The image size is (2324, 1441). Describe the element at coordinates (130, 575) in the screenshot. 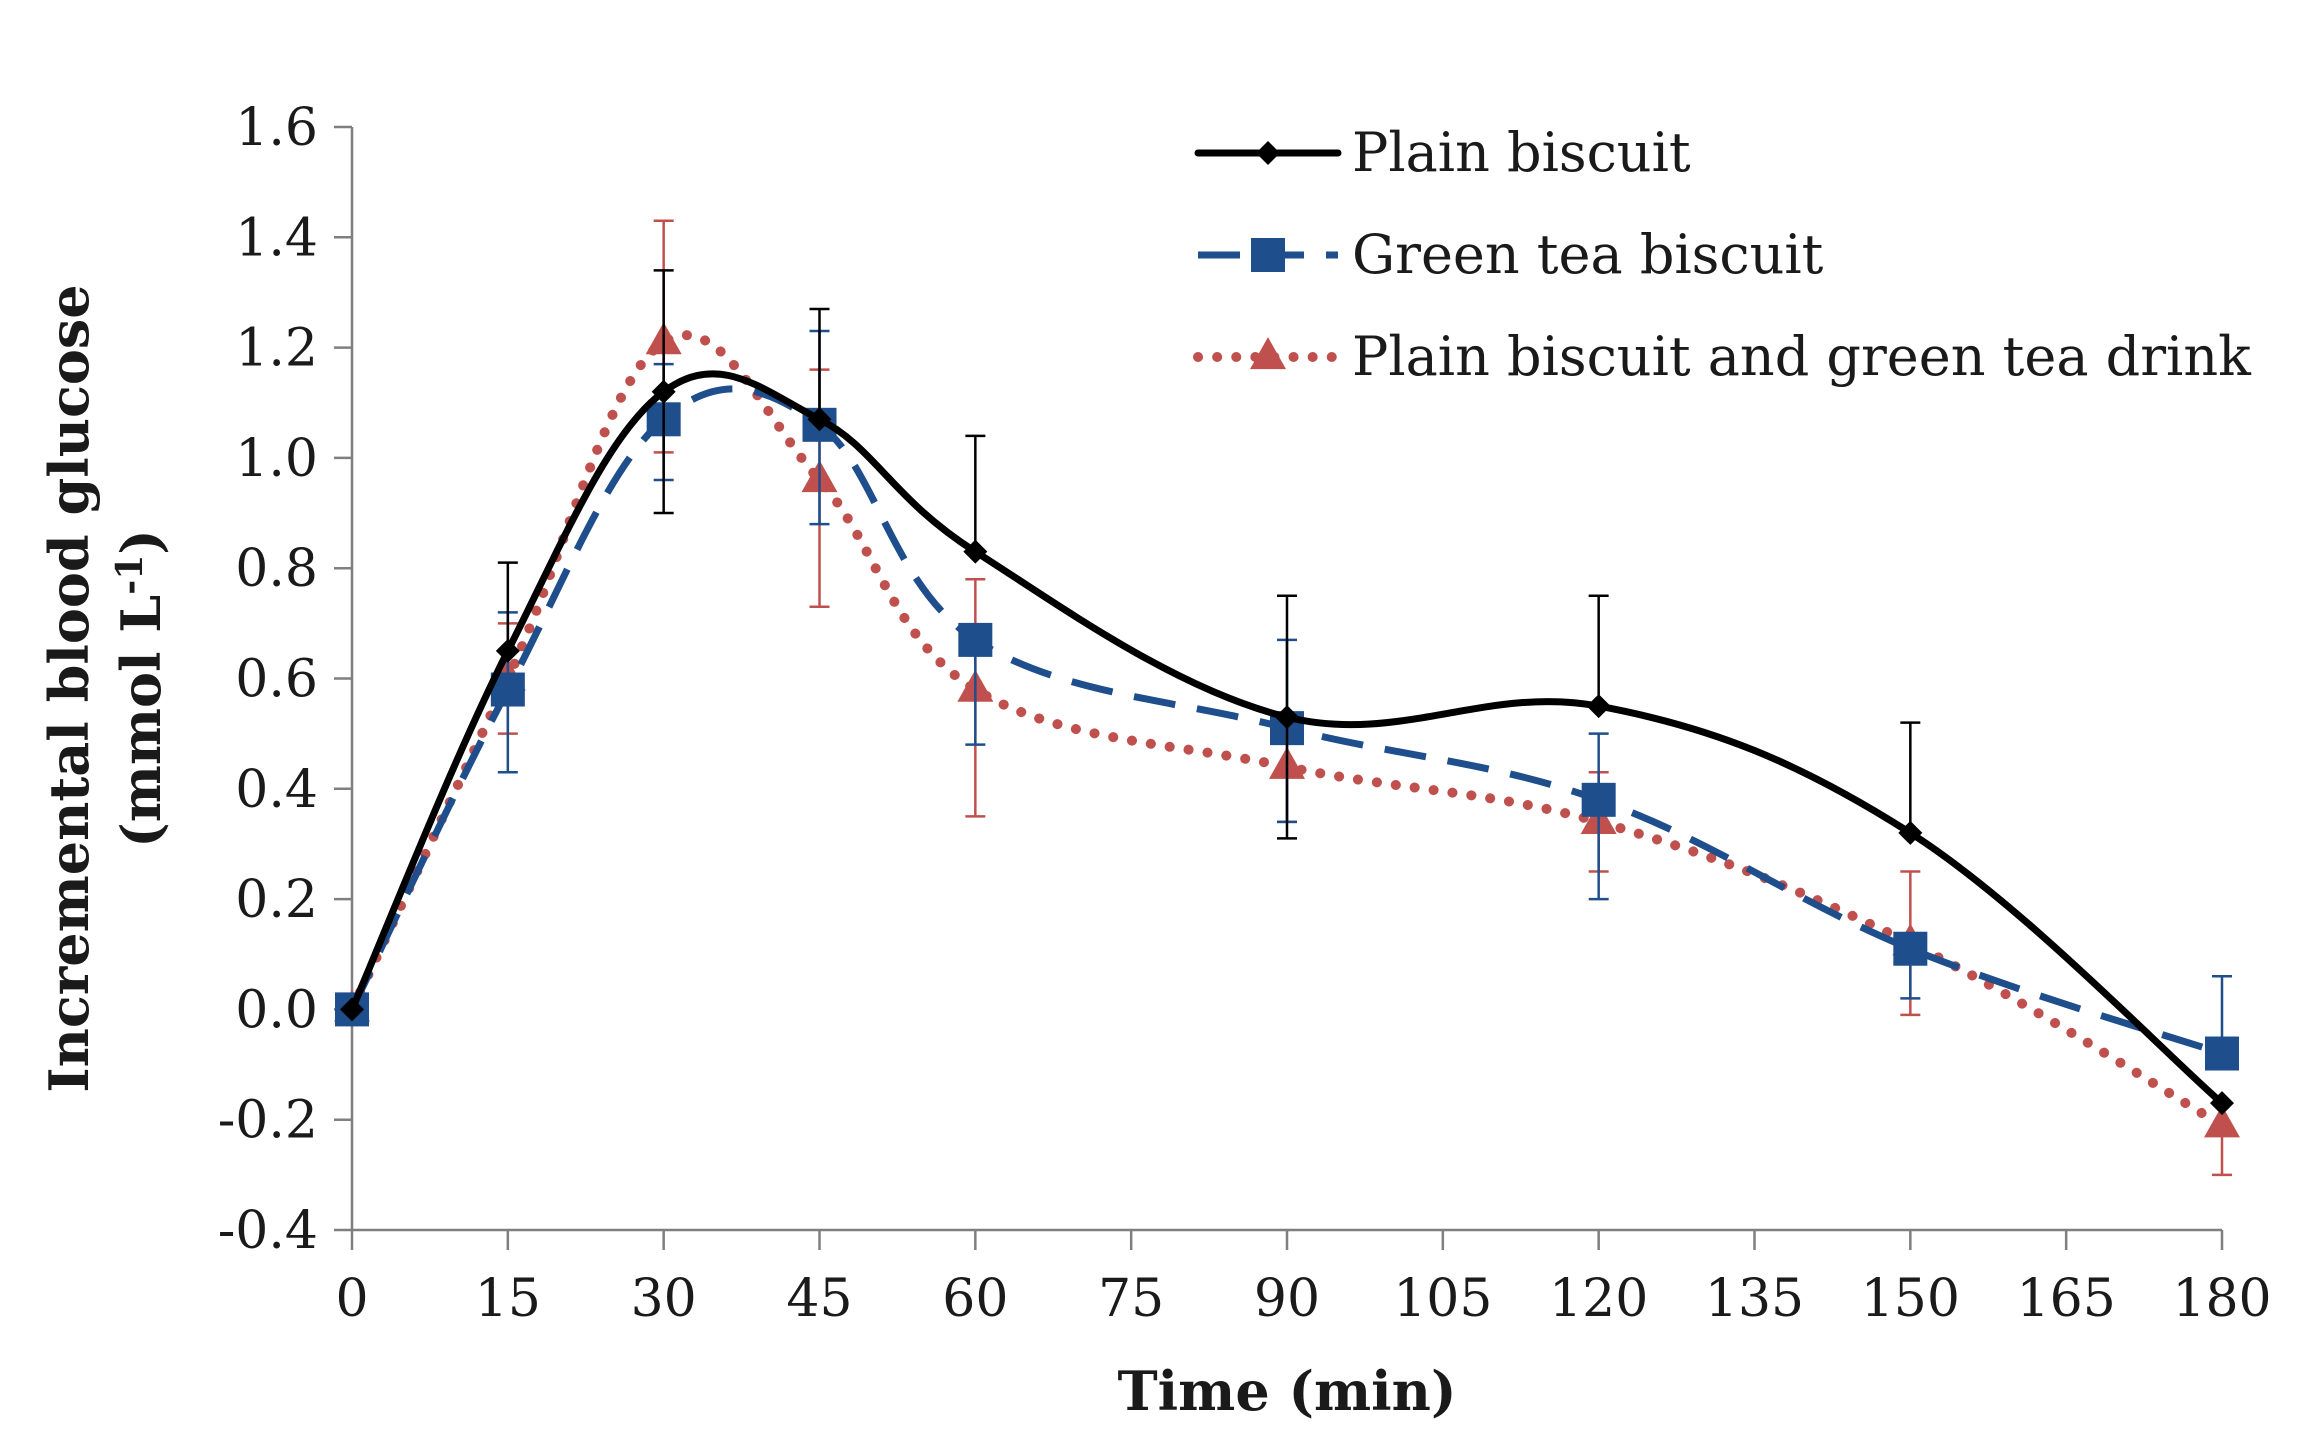

I see `y-axis-title-exponent: -1` at that location.